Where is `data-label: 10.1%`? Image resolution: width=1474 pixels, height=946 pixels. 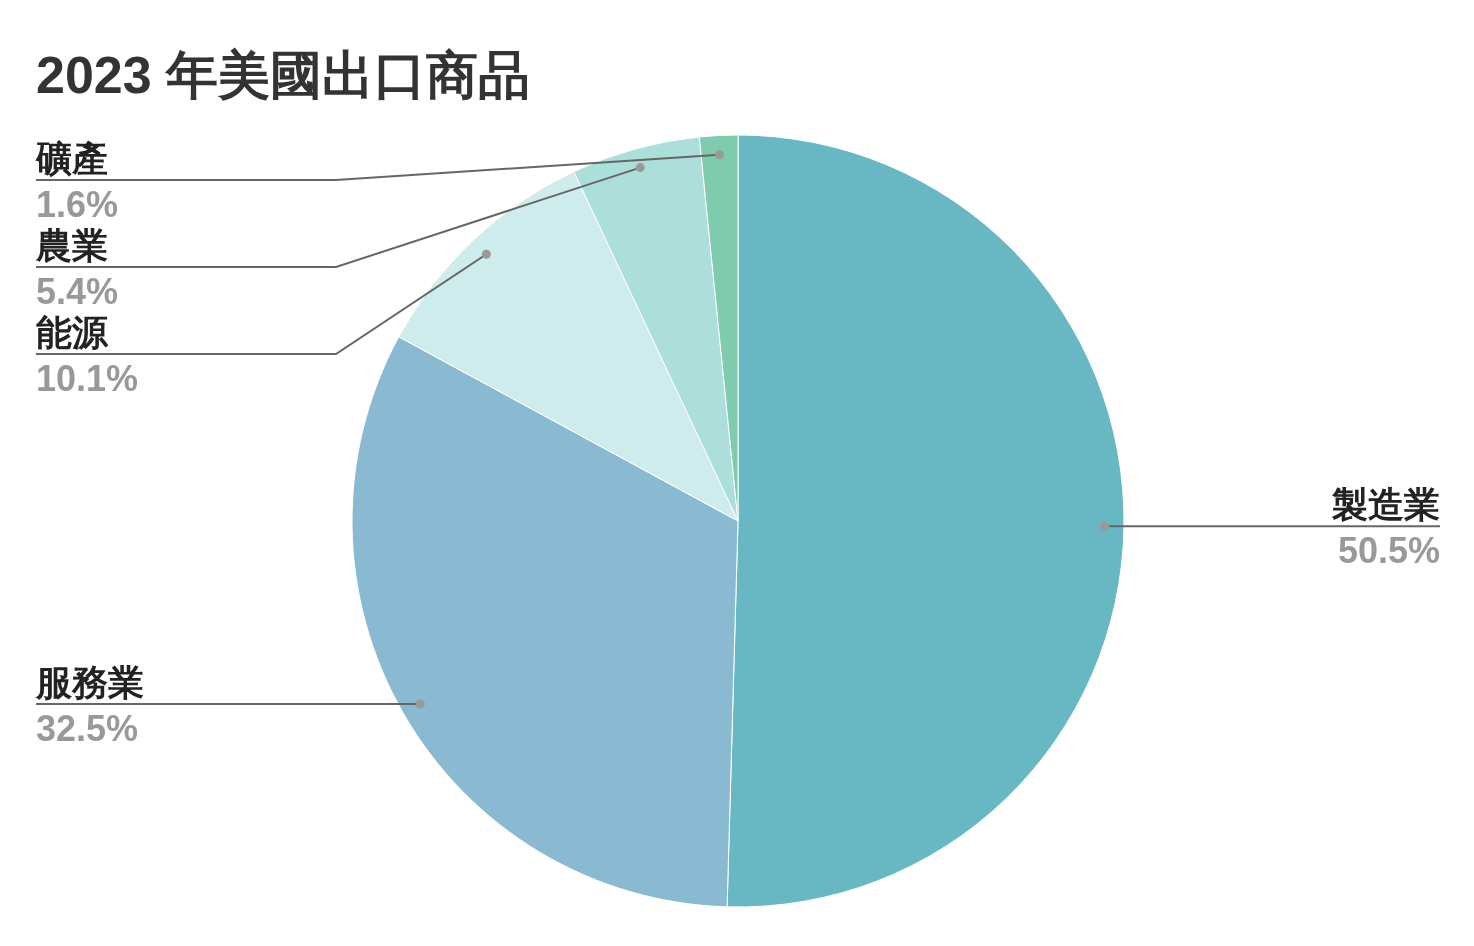
data-label: 10.1% is located at coordinates (87, 378).